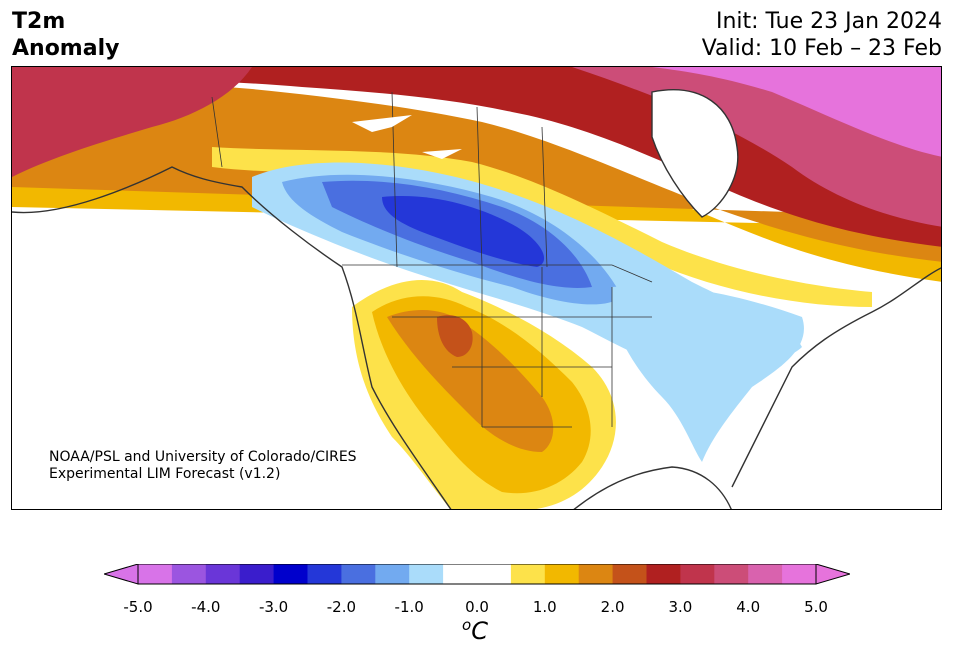  What do you see at coordinates (652, 485) in the screenshot?
I see `gulf-of-mexico` at bounding box center [652, 485].